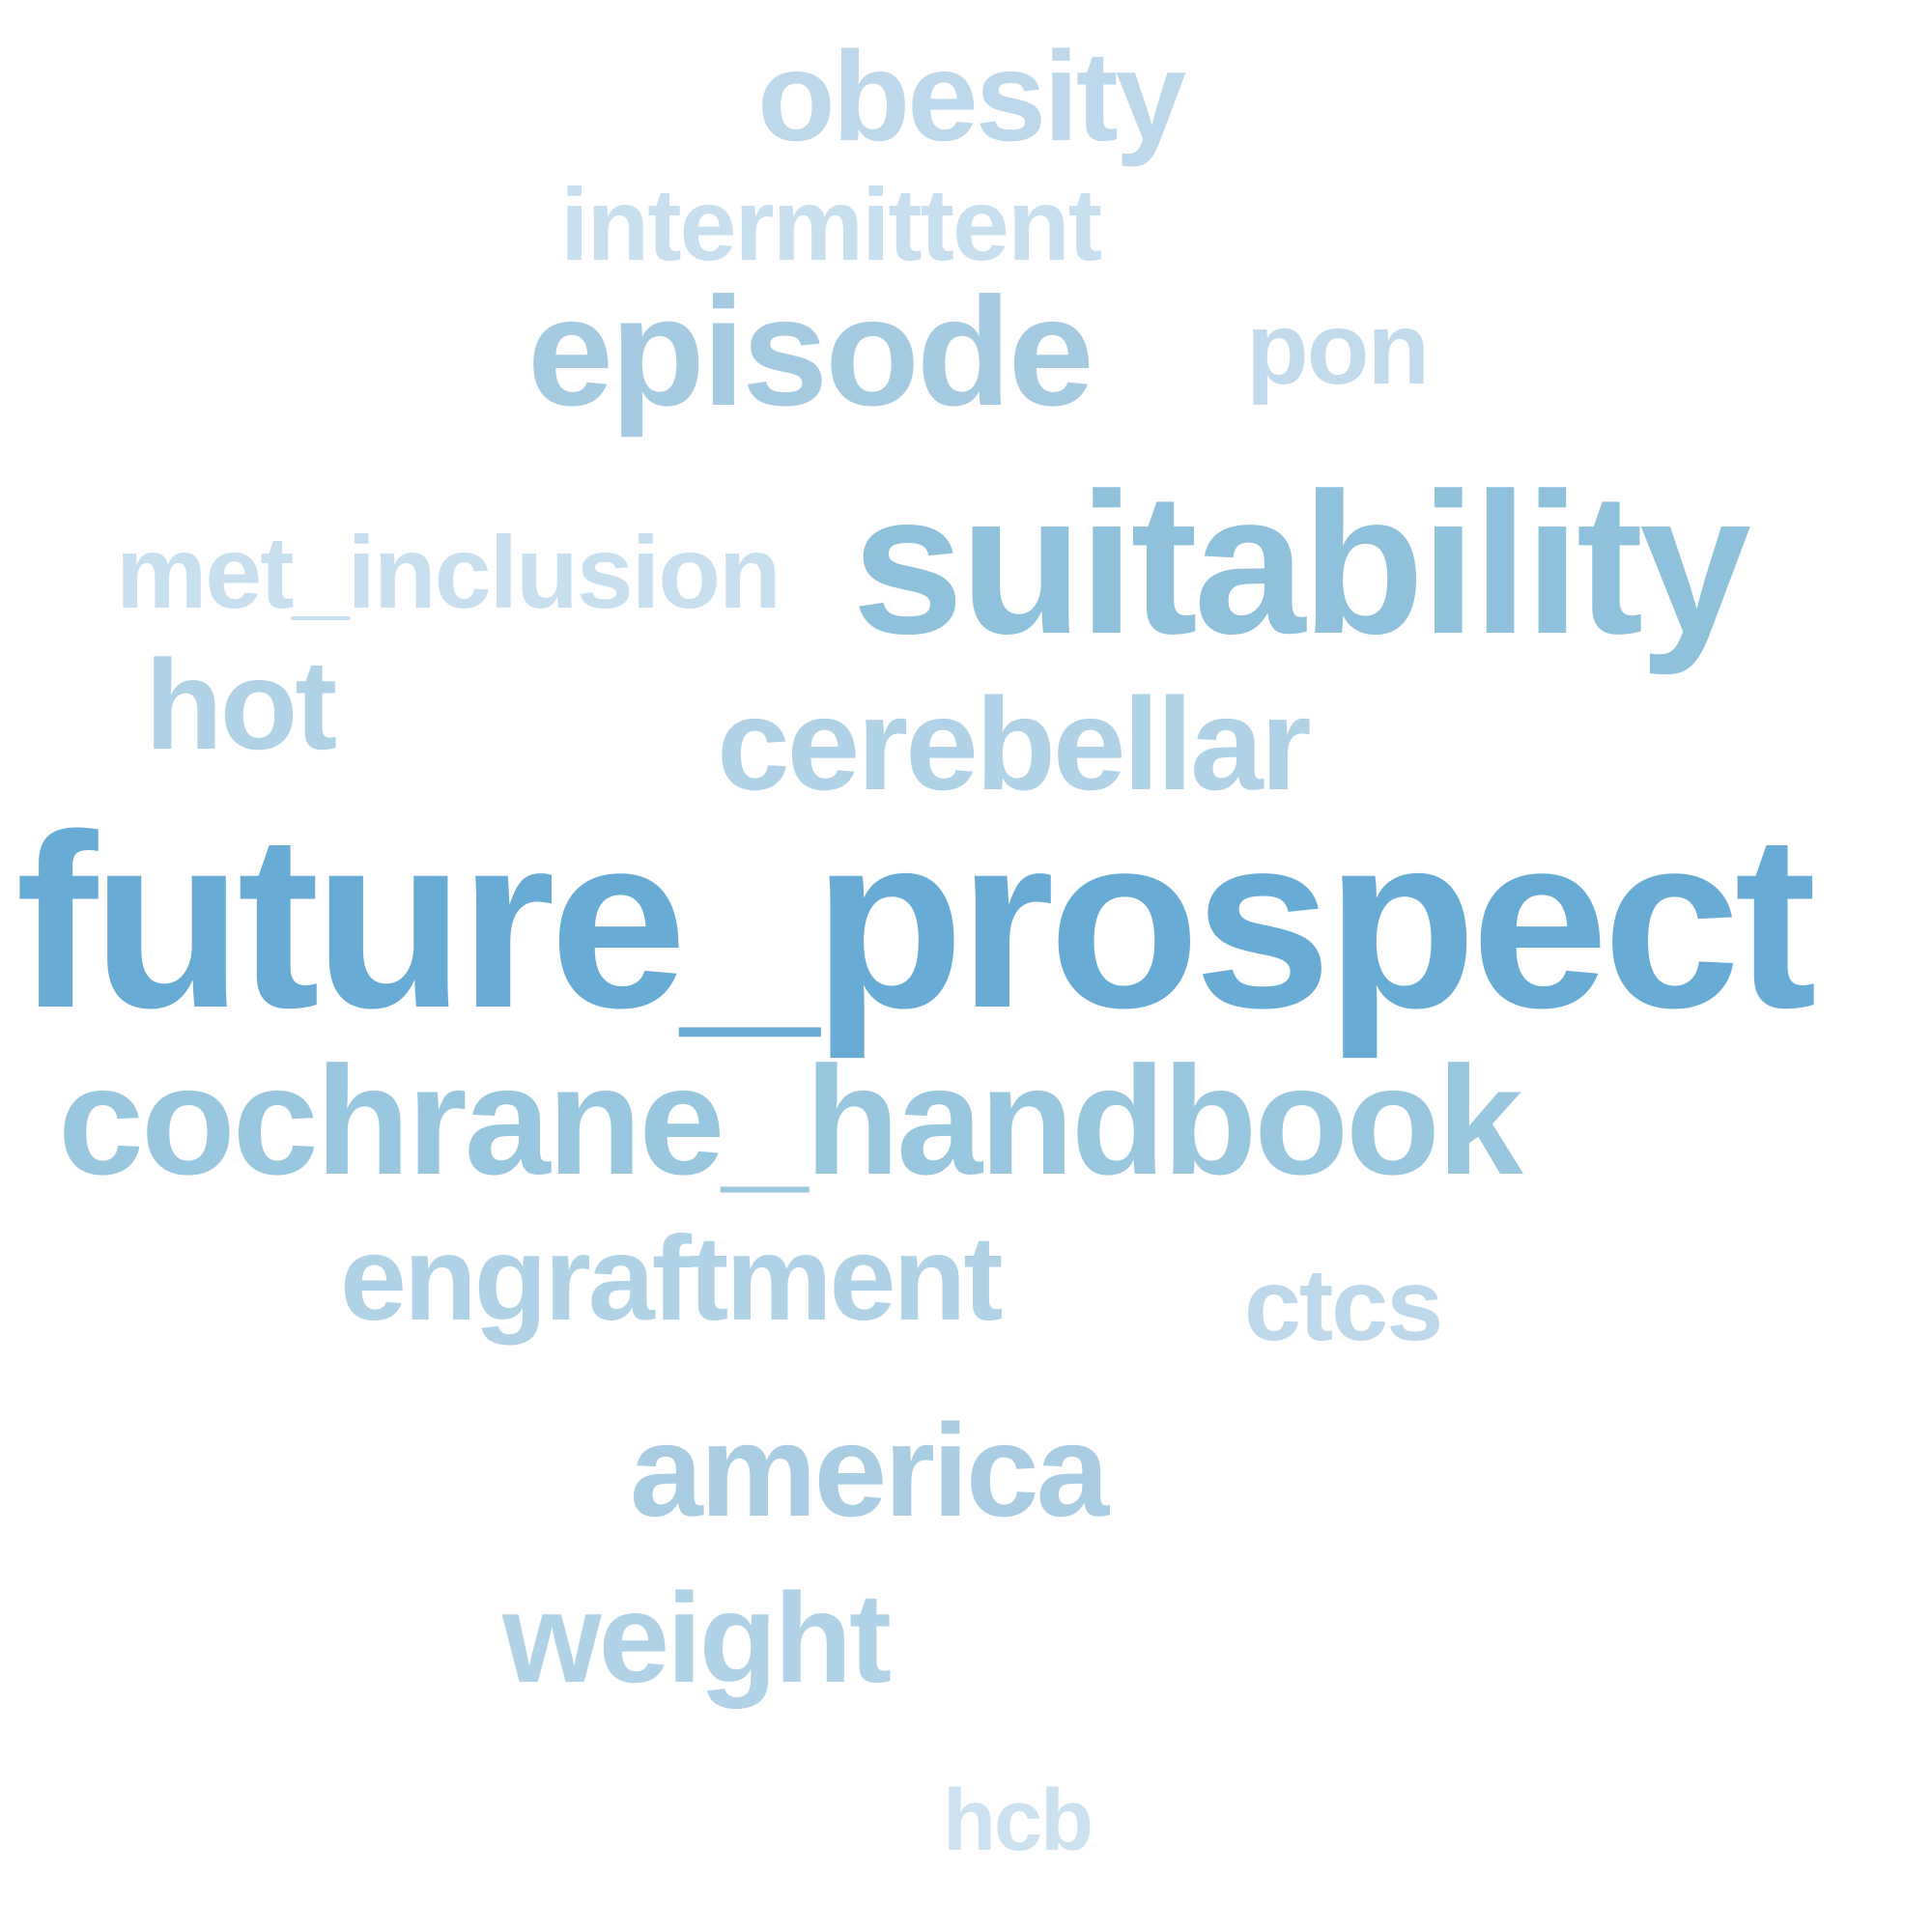 Image resolution: width=1932 pixels, height=1932 pixels. What do you see at coordinates (241, 705) in the screenshot?
I see `word-hot: hot` at bounding box center [241, 705].